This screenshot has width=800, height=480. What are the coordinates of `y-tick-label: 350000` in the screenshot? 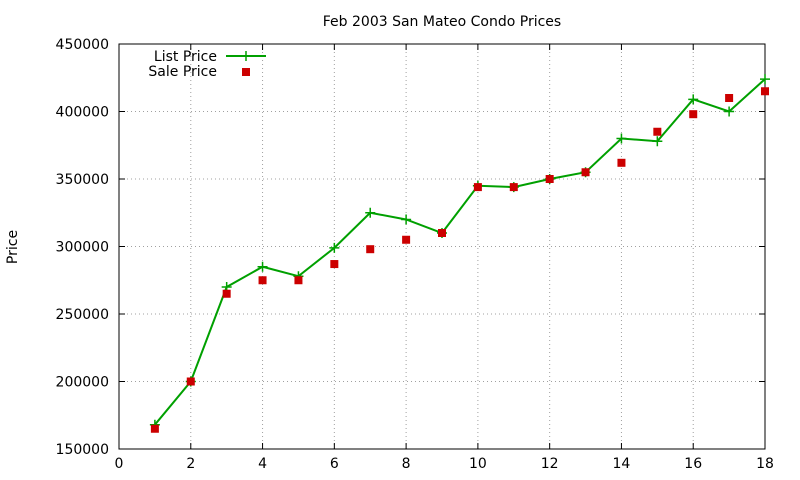 It's located at (82, 180).